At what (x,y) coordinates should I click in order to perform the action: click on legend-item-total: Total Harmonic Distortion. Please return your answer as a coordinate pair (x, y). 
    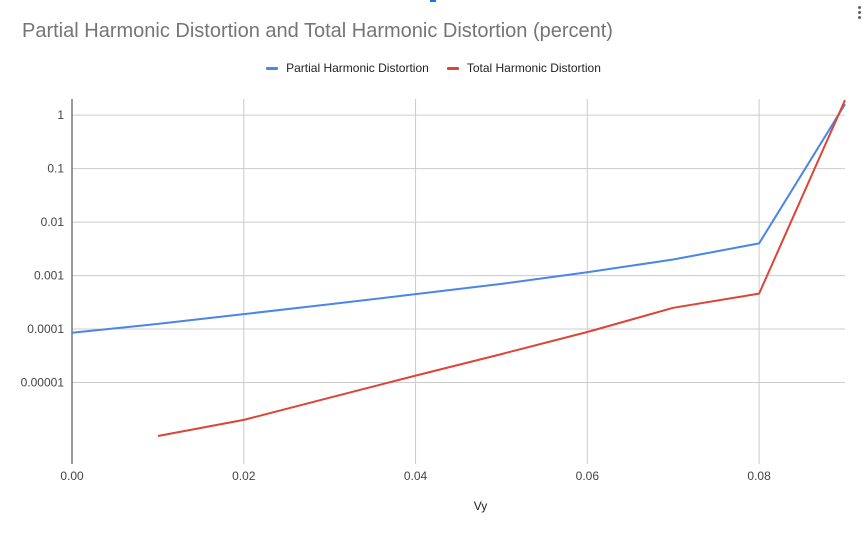
    Looking at the image, I should click on (523, 68).